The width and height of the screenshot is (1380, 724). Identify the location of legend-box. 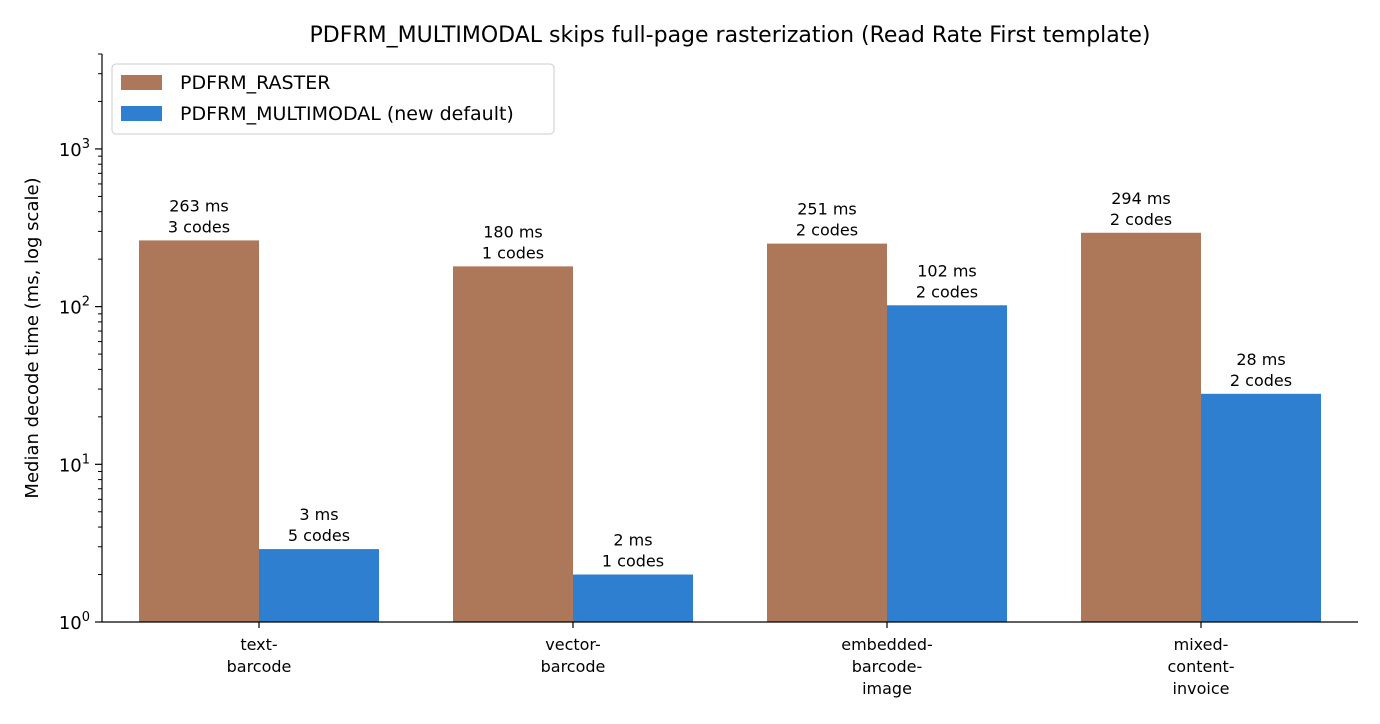
(333, 99).